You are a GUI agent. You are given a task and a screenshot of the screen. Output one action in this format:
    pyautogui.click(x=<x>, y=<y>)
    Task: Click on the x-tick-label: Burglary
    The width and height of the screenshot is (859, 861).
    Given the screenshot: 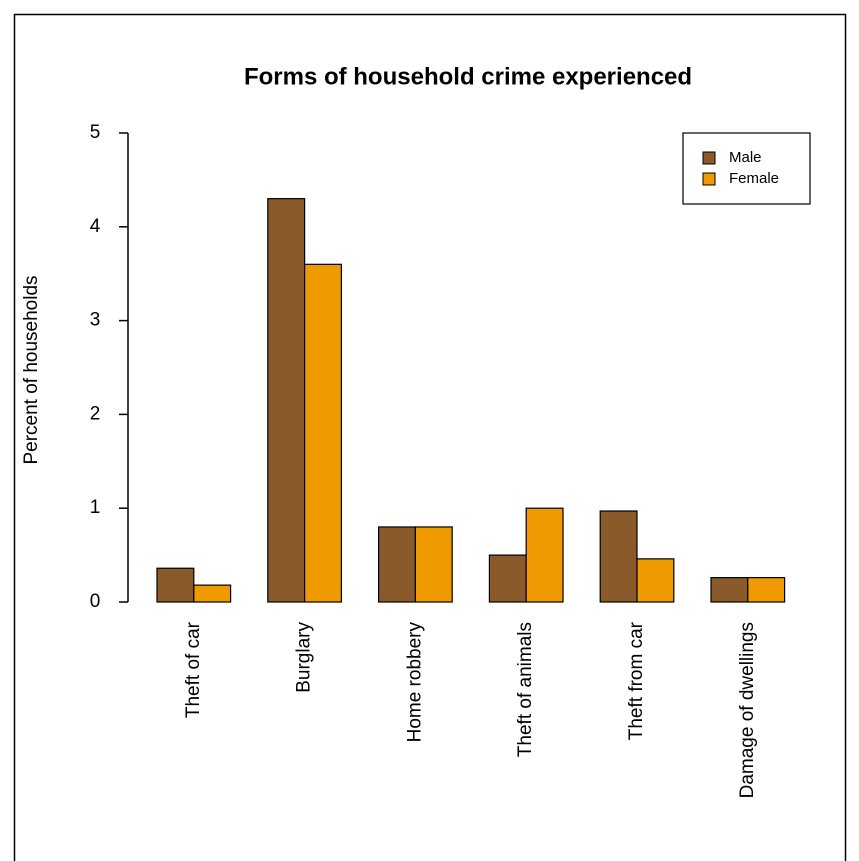 What is the action you would take?
    pyautogui.click(x=304, y=657)
    